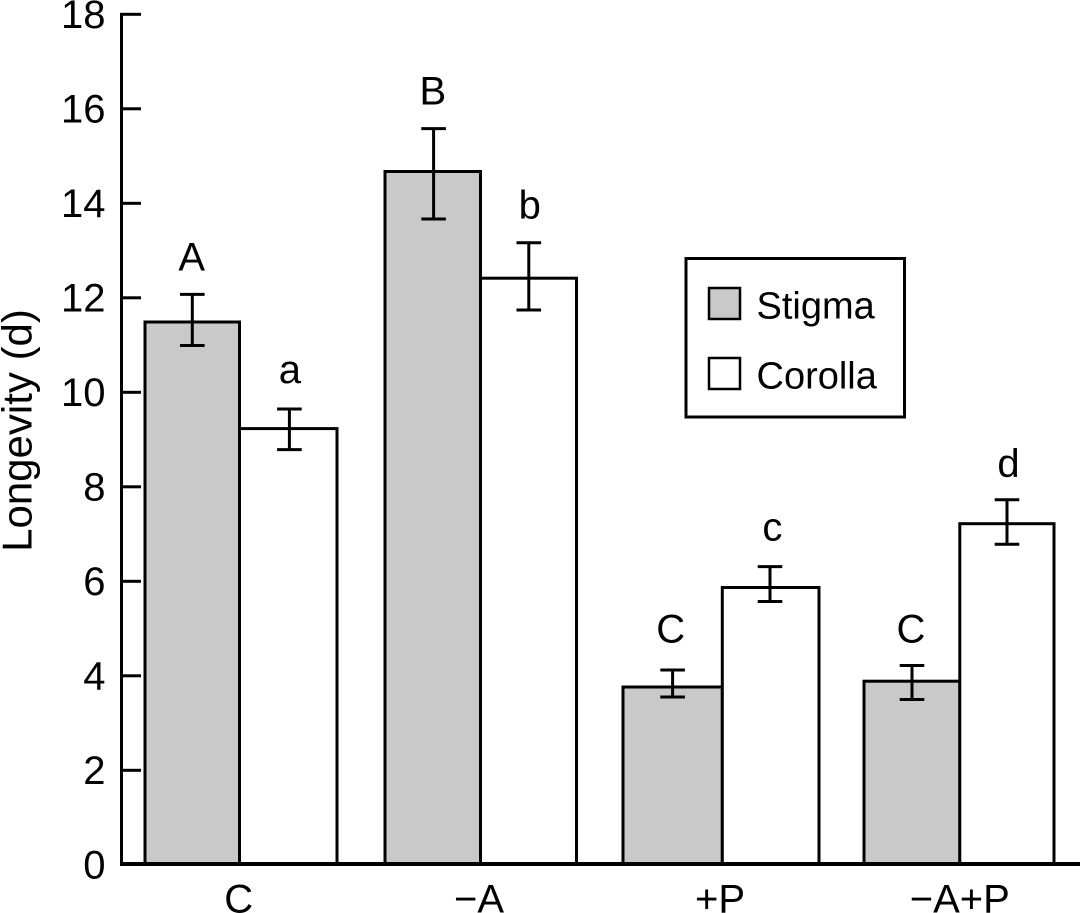 The width and height of the screenshot is (1080, 913). I want to click on svg-text: 8, so click(94, 487).